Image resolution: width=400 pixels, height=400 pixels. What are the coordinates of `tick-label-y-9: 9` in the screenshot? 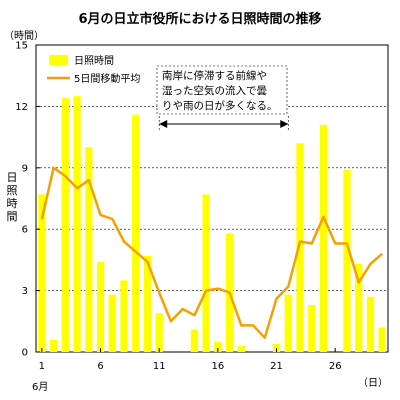 It's located at (25, 168).